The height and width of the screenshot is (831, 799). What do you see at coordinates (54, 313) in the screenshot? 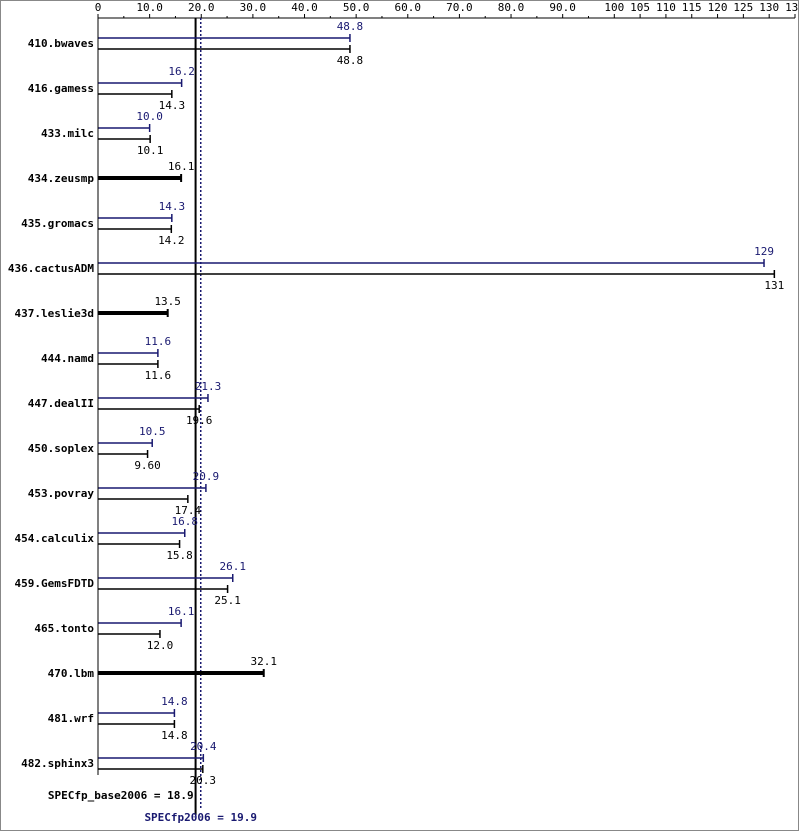
I see `category-label: 437.leslie3d` at bounding box center [54, 313].